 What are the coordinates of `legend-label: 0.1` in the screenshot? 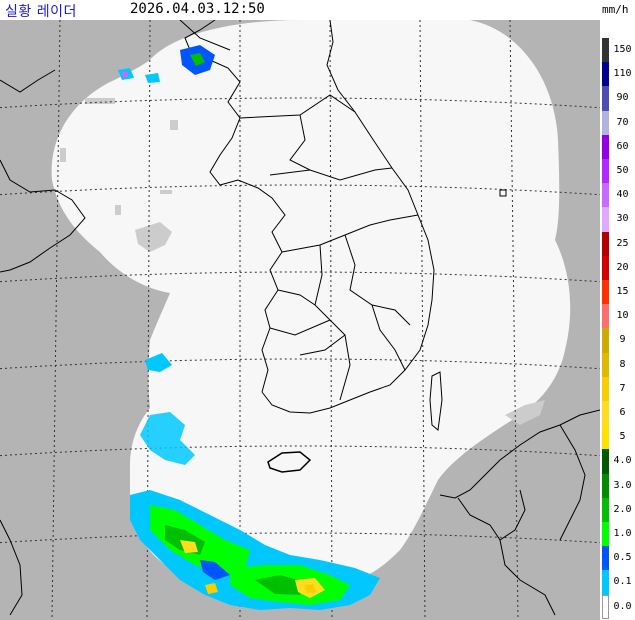 It's located at (622, 582).